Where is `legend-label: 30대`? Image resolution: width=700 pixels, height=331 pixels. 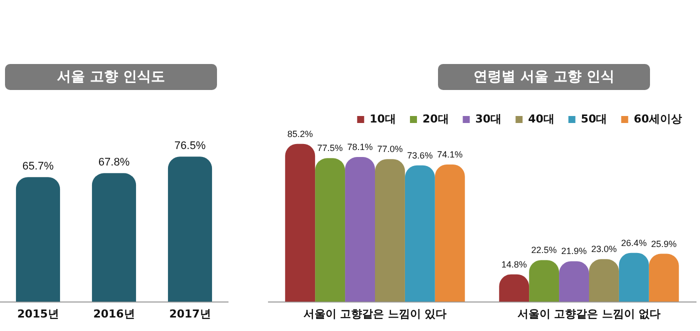 legend-label: 30대 is located at coordinates (488, 119).